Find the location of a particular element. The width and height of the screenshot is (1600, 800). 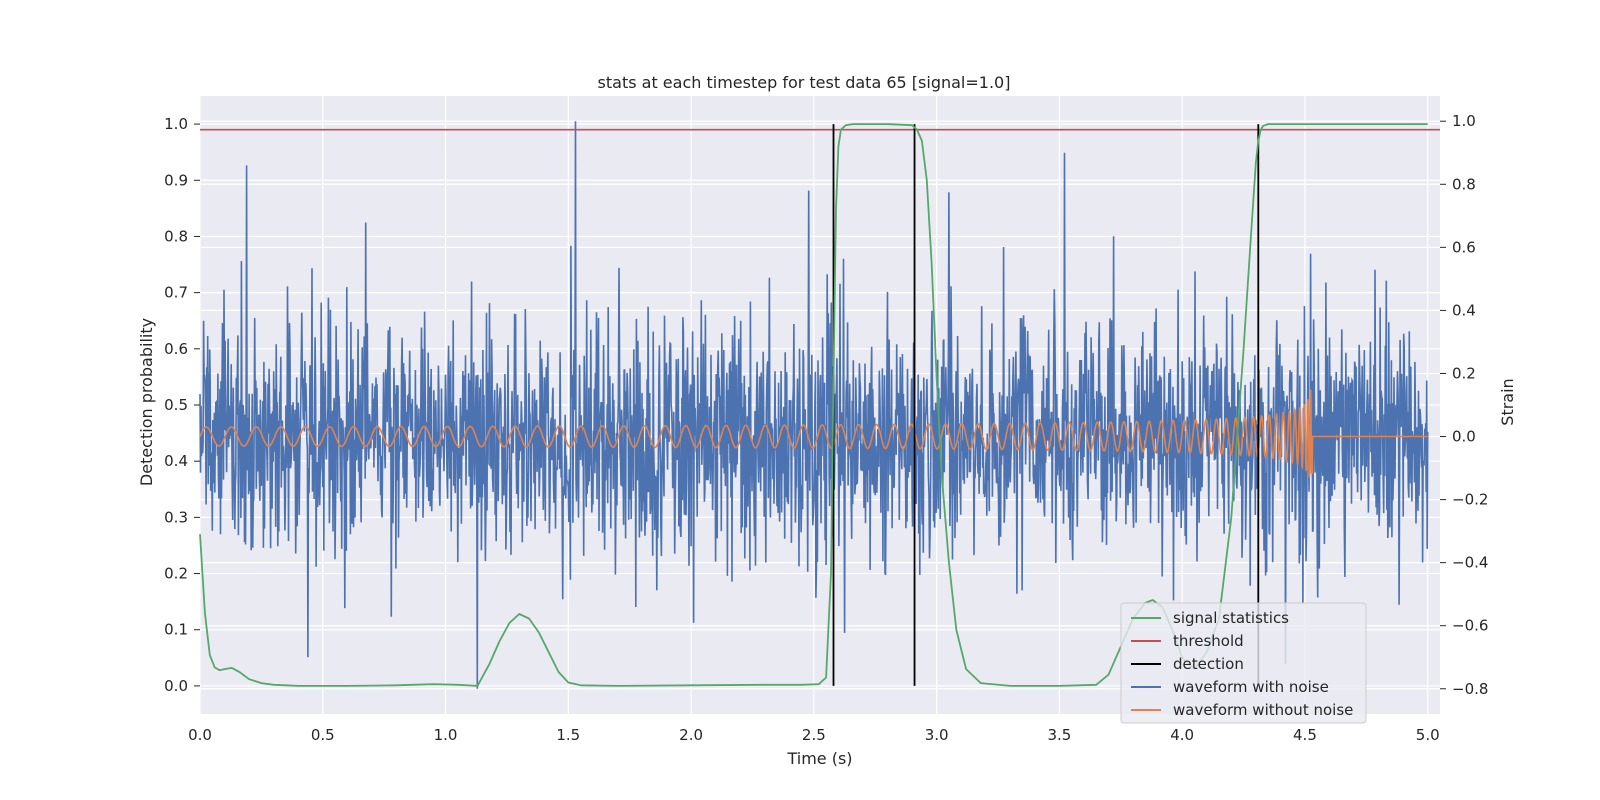

legend-label: waveform with noise is located at coordinates (1251, 687).